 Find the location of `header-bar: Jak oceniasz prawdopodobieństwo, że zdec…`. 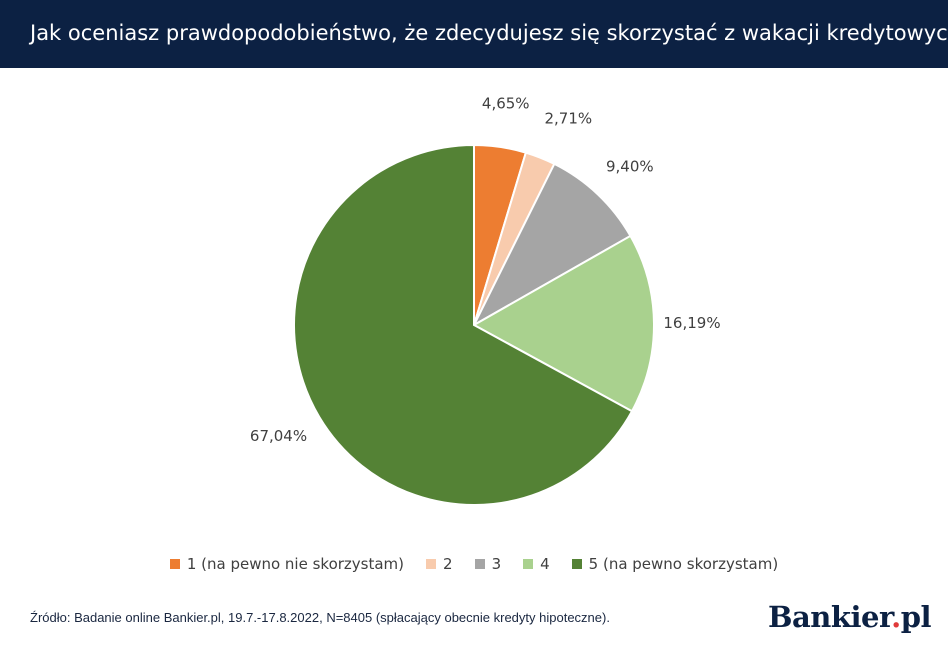

header-bar: Jak oceniasz prawdopodobieństwo, że zdec… is located at coordinates (474, 34).